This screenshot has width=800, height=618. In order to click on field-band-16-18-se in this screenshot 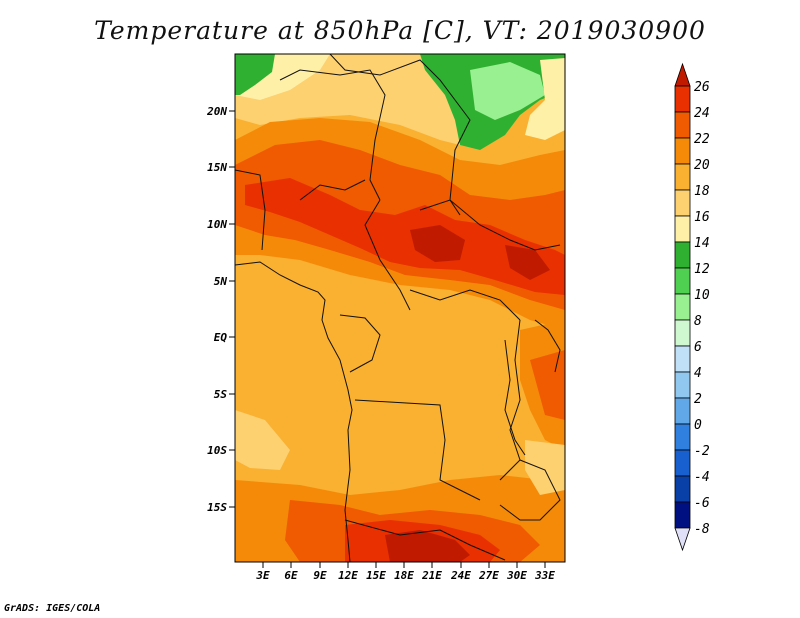, I will do `click(545, 467)`.